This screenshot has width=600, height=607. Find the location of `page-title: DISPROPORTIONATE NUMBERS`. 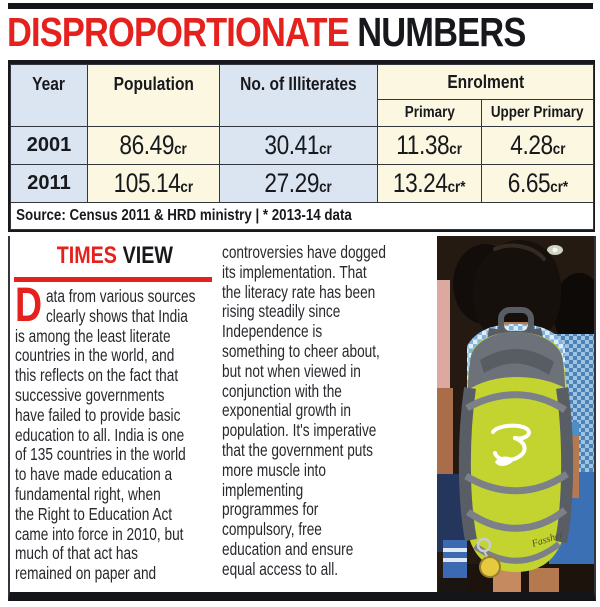

page-title: DISPROPORTIONATE NUMBERS is located at coordinates (266, 32).